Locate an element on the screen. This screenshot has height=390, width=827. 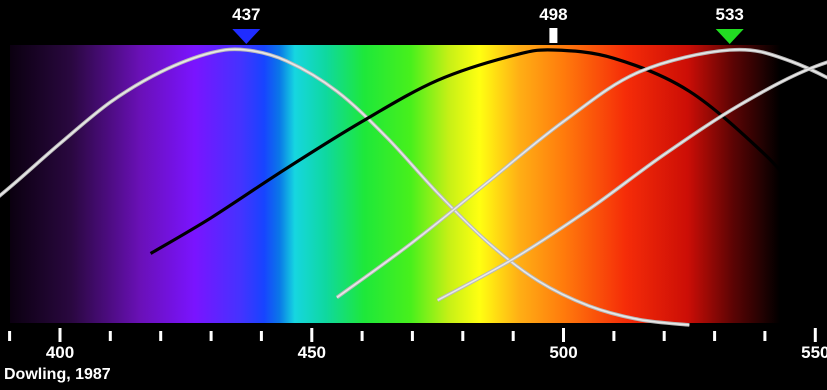
x-tick-label: 450 is located at coordinates (312, 352).